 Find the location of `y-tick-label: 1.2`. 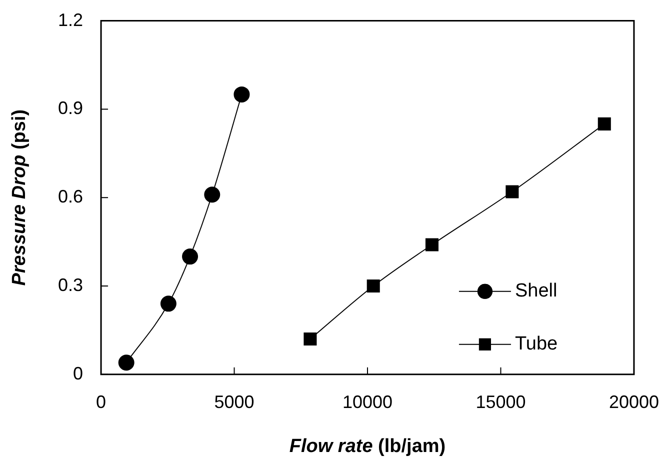

y-tick-label: 1.2 is located at coordinates (71, 20).